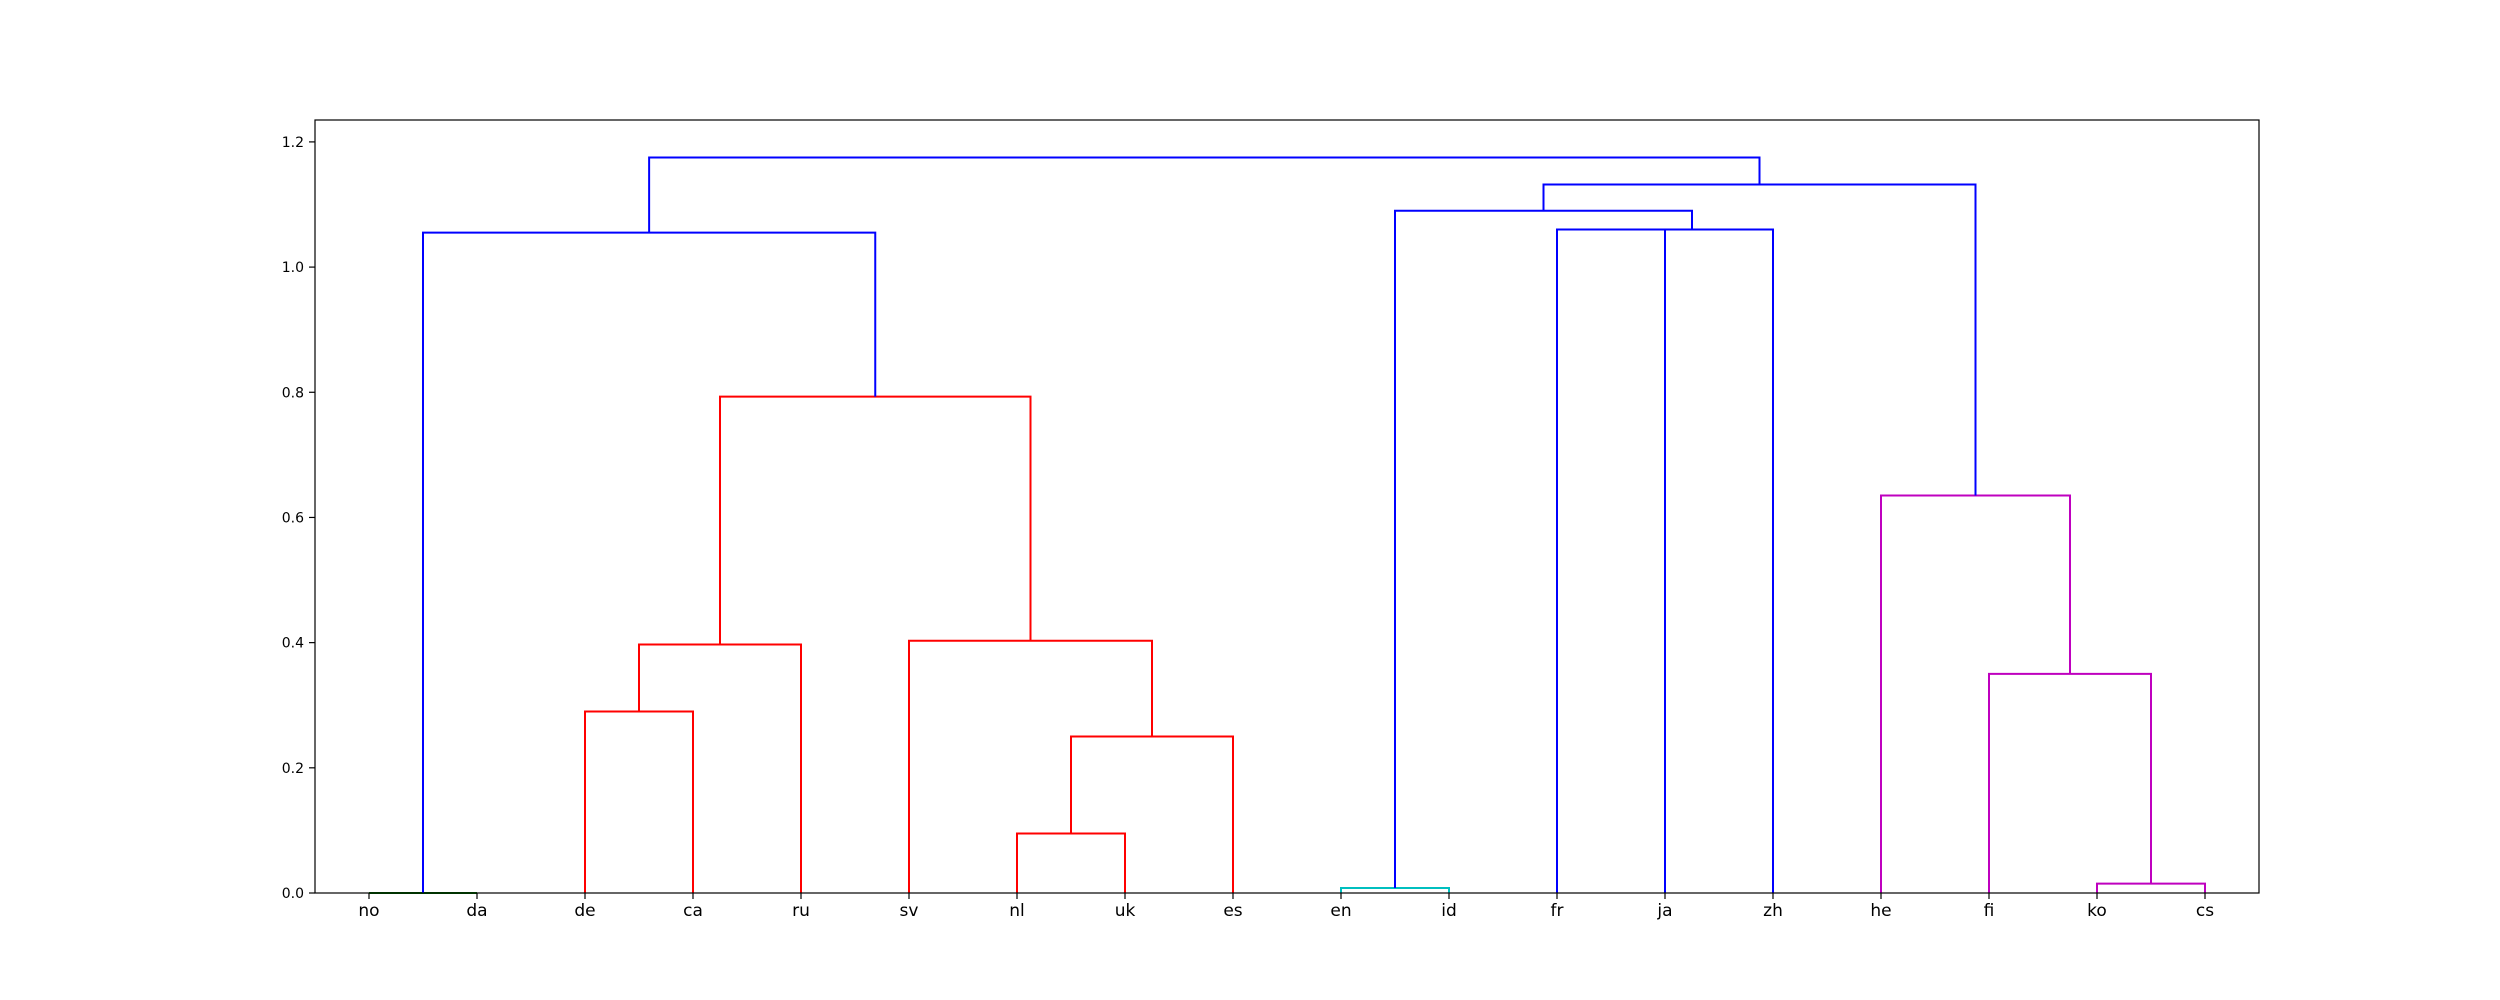 This screenshot has height=1000, width=2500. I want to click on leaf-label-cs: cs, so click(2205, 911).